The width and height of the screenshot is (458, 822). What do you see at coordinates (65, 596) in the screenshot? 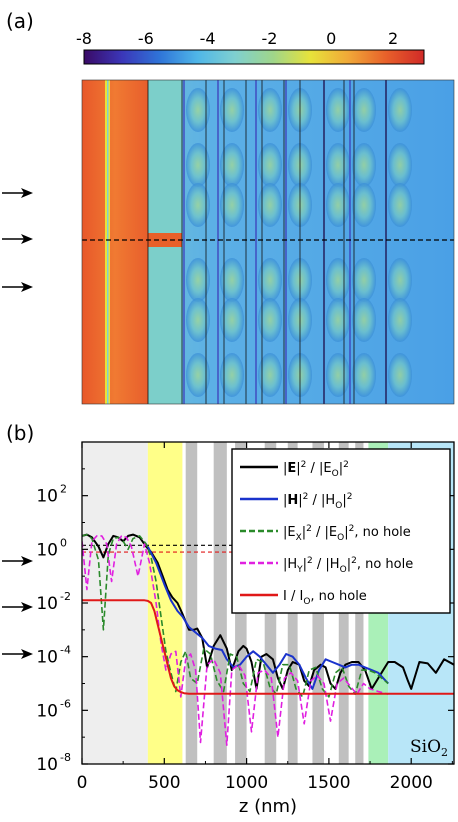
I see `y-tick-exponent: -2` at bounding box center [65, 596].